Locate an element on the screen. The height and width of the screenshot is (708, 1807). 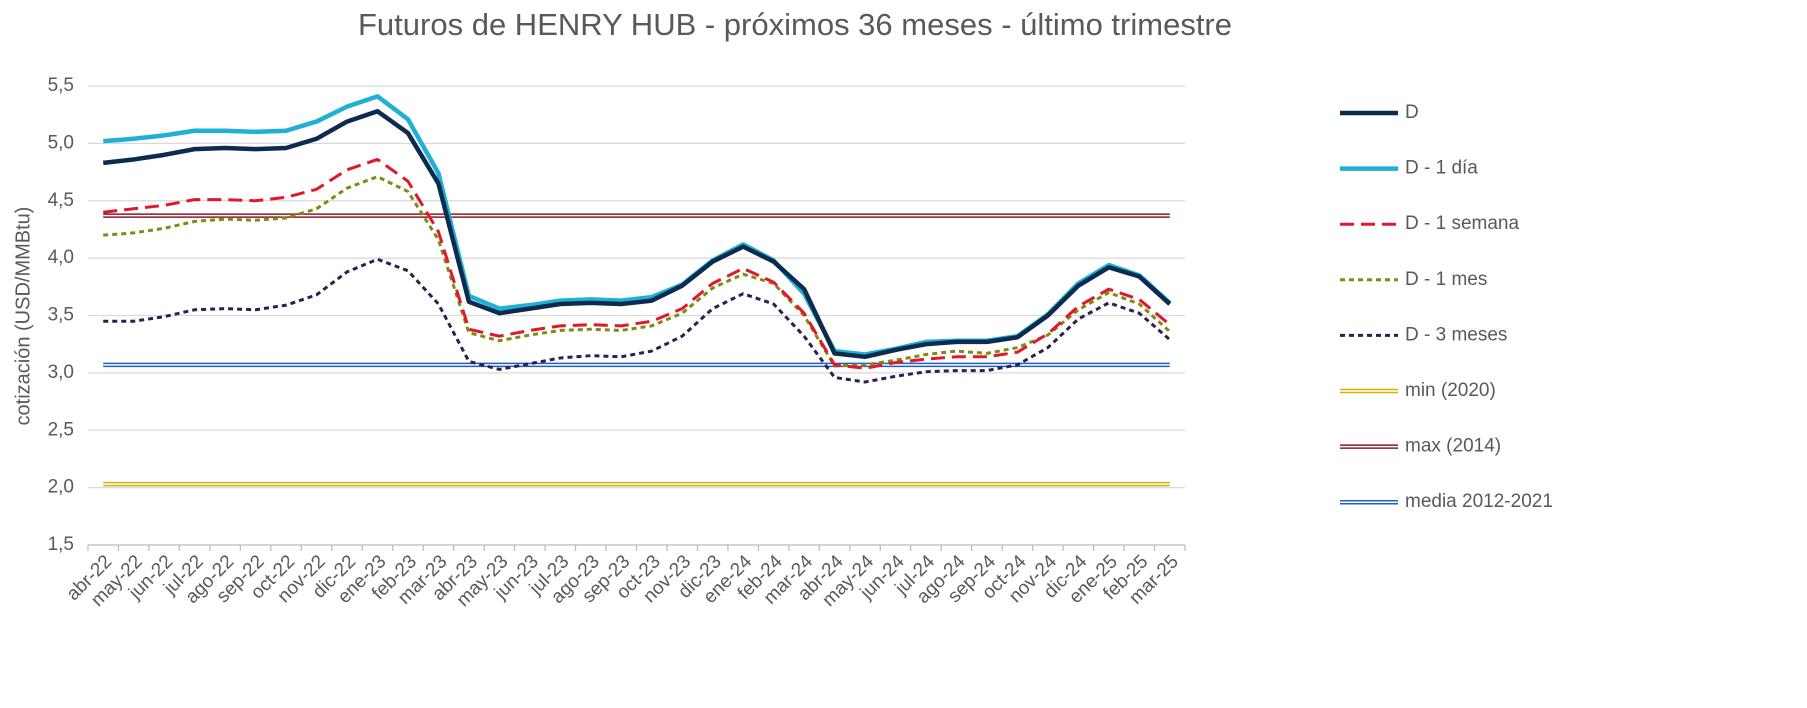
y-tick-label: 4,0 is located at coordinates (61, 257).